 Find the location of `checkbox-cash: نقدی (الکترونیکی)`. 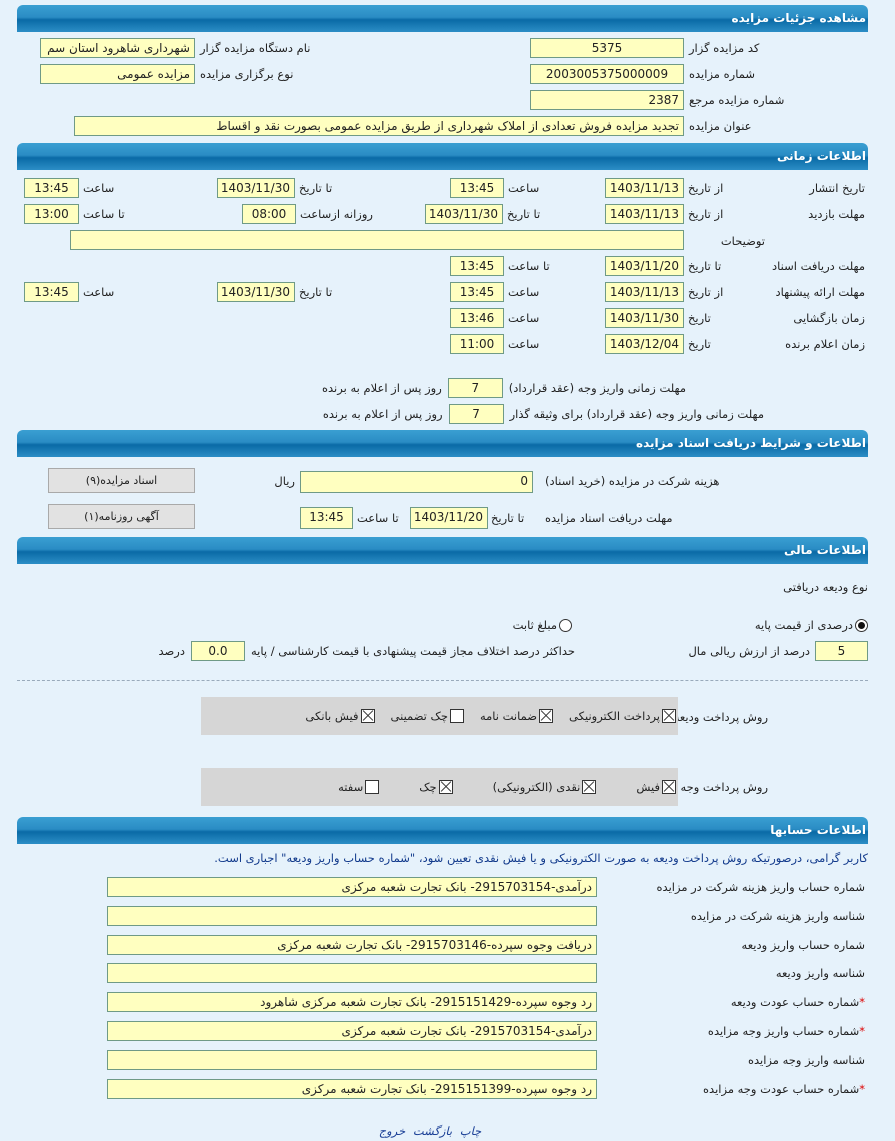

checkbox-cash: نقدی (الکترونیکی) is located at coordinates (545, 787).